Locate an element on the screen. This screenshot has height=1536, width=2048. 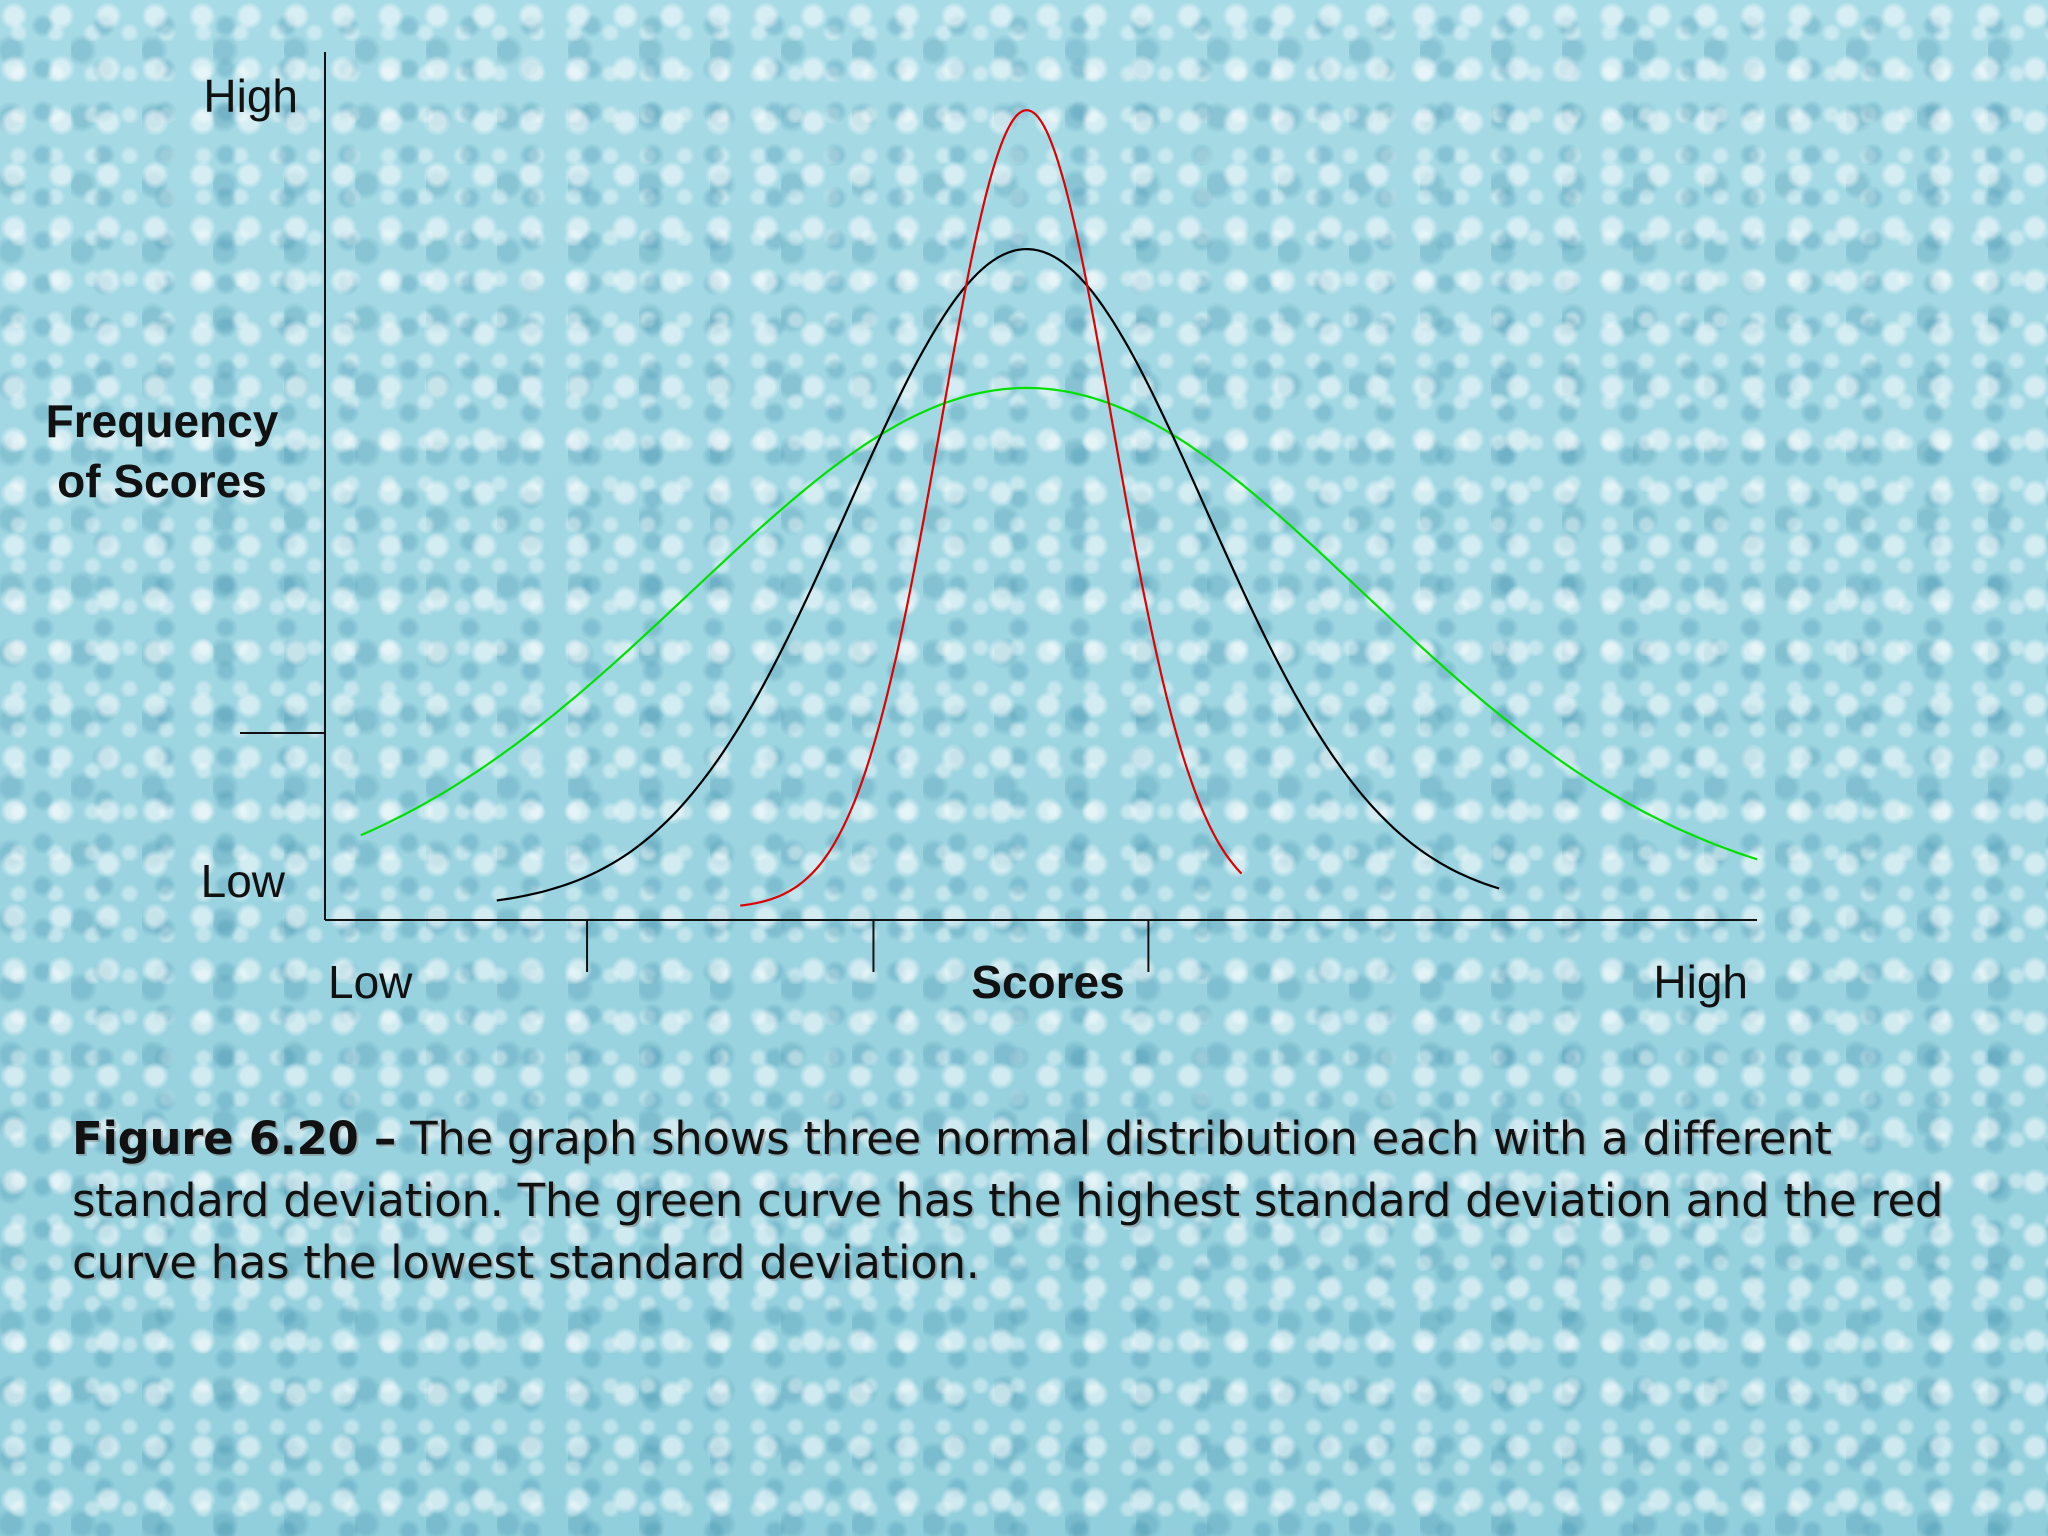
x-axis-label: Scores is located at coordinates (1047, 982).